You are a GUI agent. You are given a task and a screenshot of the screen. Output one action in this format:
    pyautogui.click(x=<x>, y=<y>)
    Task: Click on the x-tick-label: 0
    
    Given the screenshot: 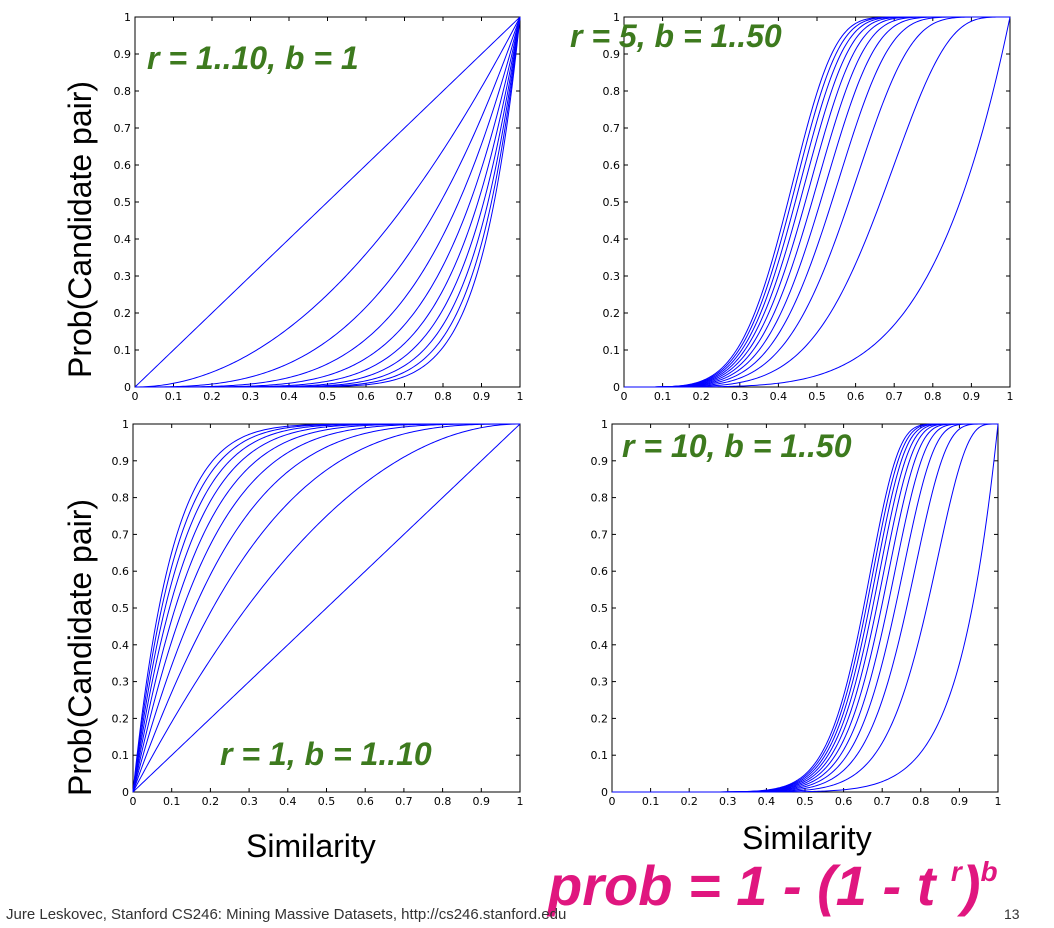 What is the action you would take?
    pyautogui.click(x=612, y=801)
    